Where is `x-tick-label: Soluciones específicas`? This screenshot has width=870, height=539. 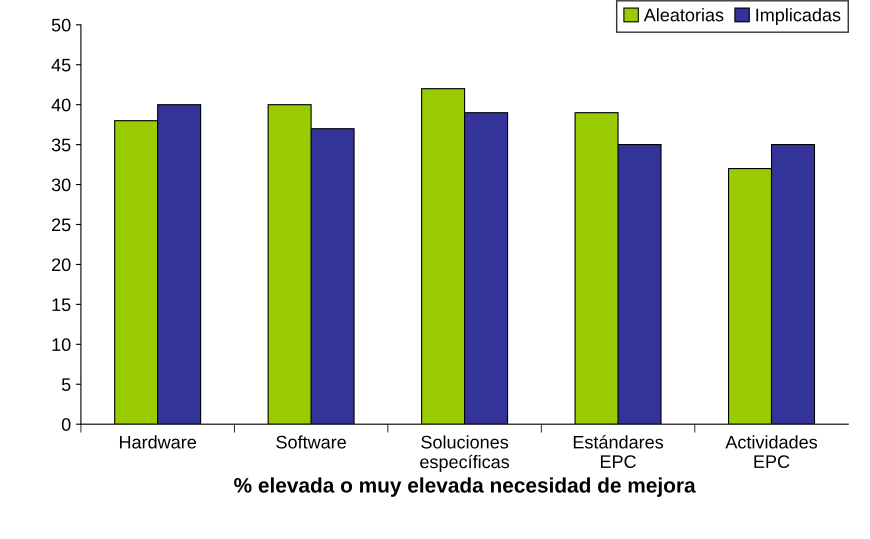
x-tick-label: Soluciones específicas is located at coordinates (465, 453).